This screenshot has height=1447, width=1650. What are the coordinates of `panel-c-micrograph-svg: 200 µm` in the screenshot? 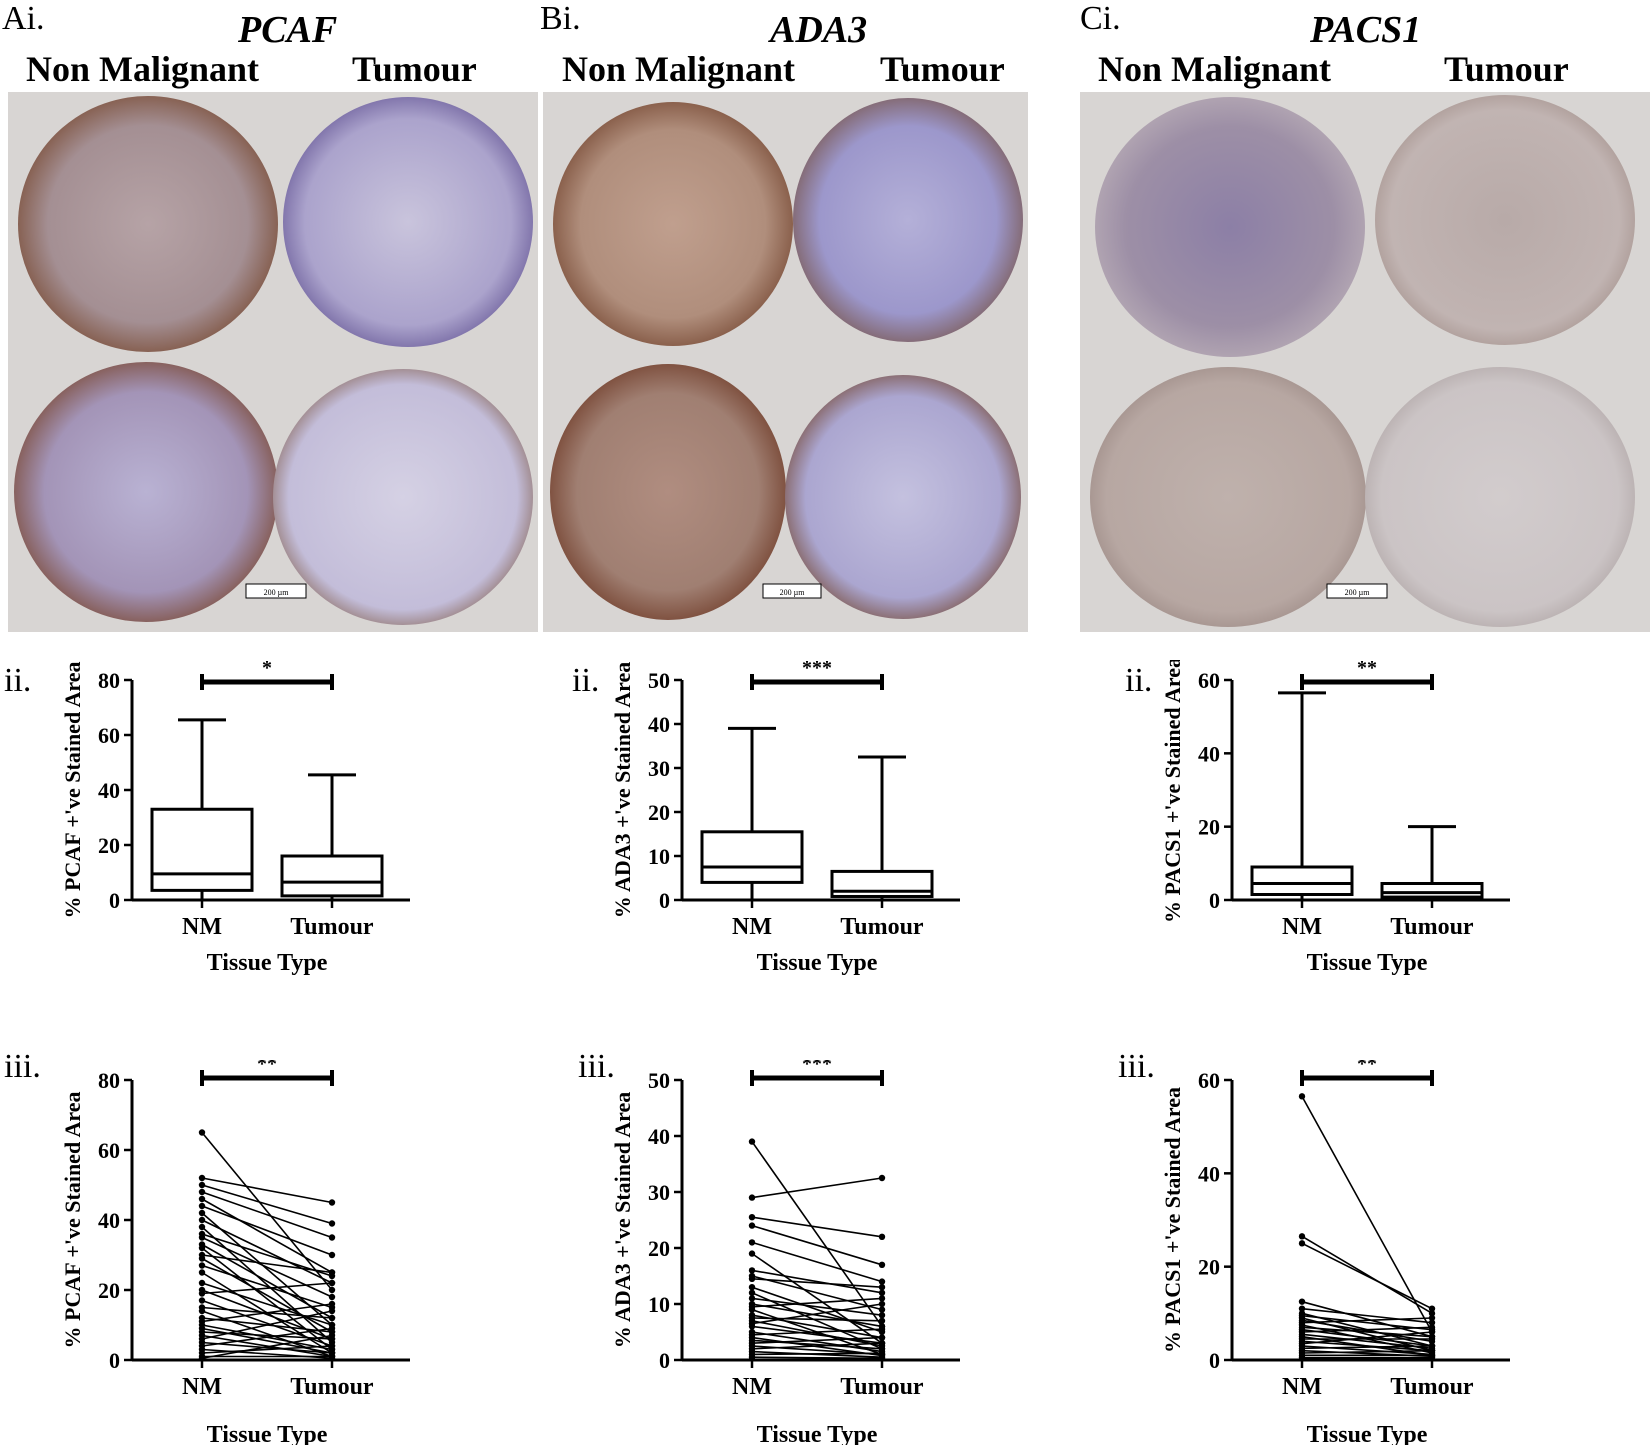 It's located at (1362, 361).